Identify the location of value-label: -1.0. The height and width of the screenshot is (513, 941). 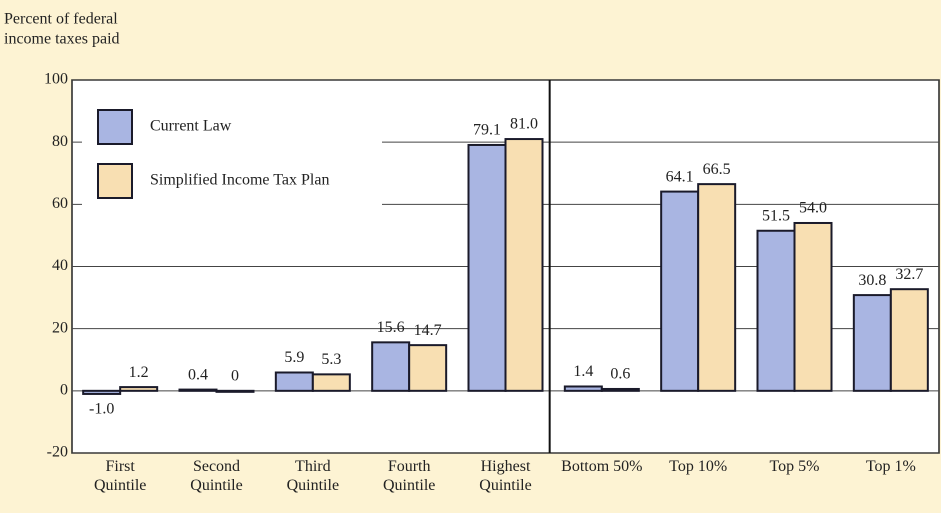
(101, 409).